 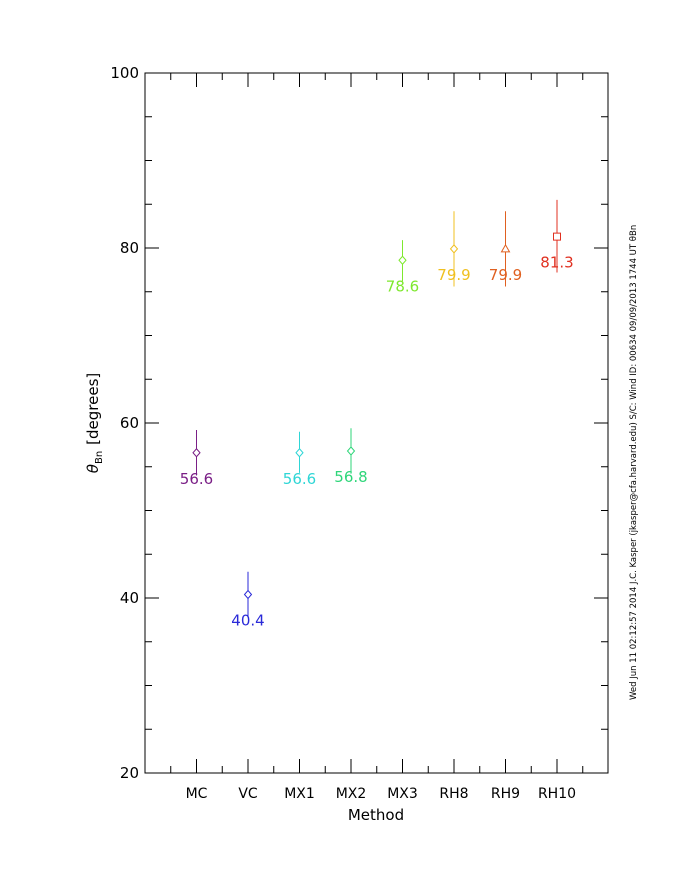 I want to click on value-label: 56.8, so click(x=350, y=477).